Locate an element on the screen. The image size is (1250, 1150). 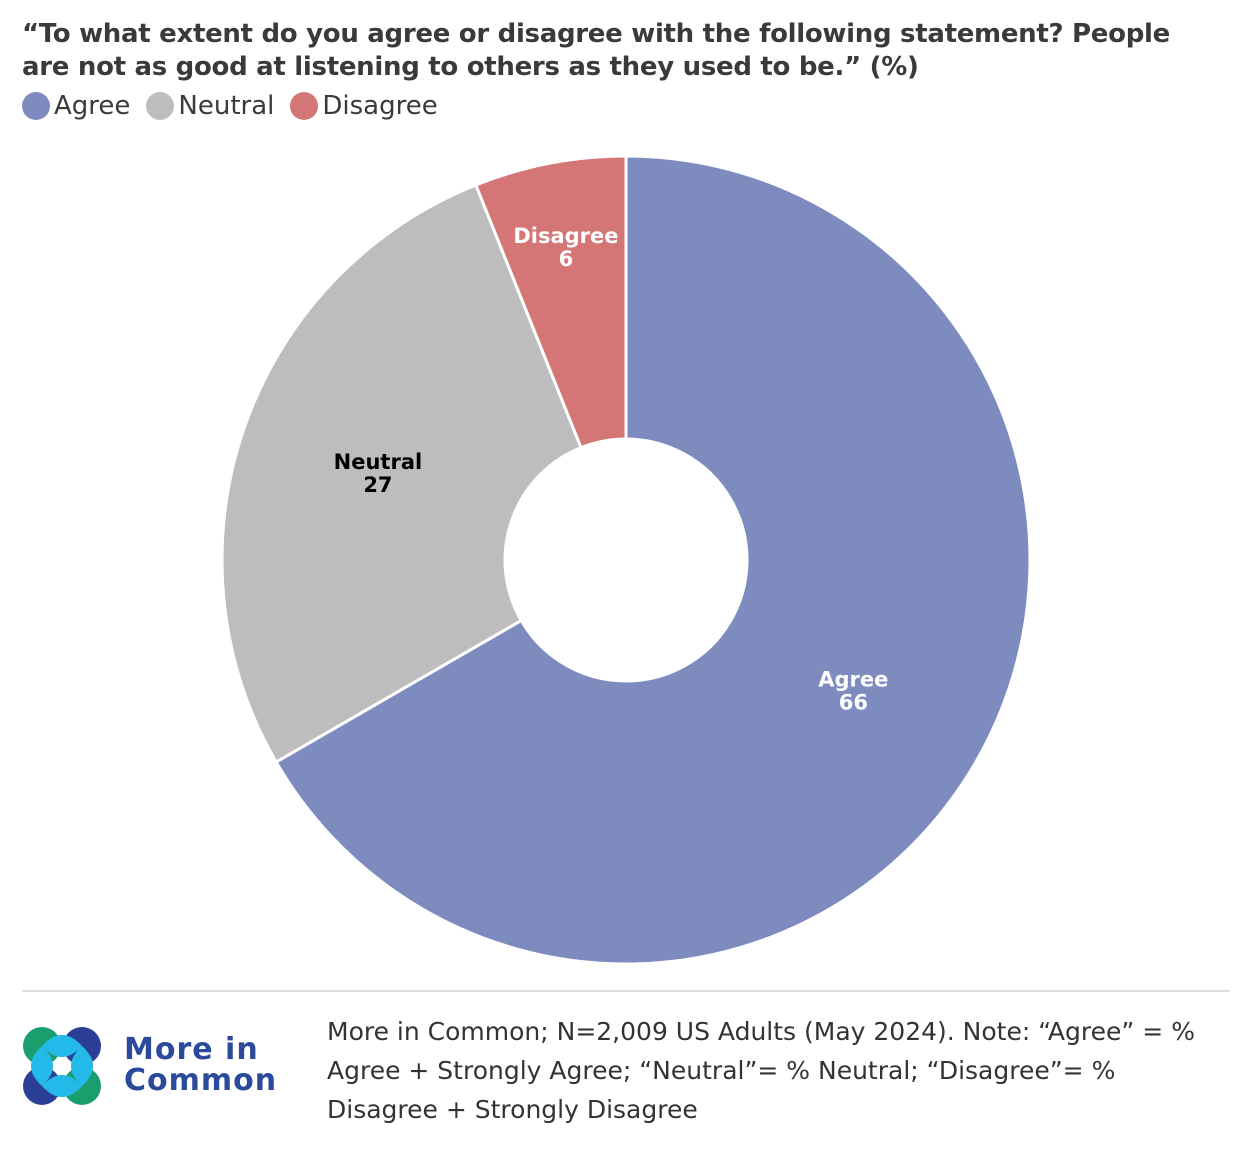
slice-neutral is located at coordinates (401, 473).